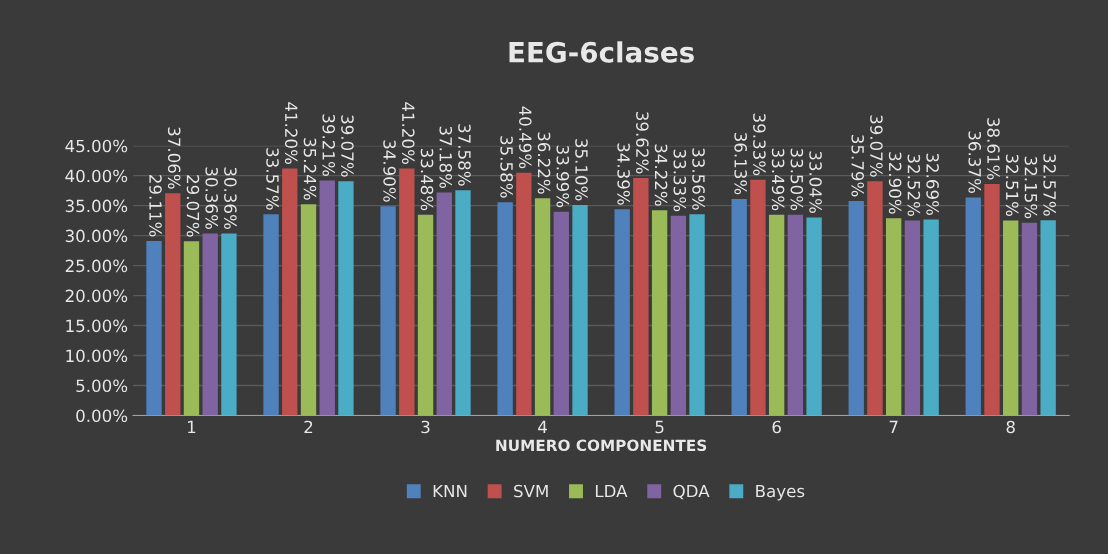 The image size is (1108, 554). Describe the element at coordinates (914, 185) in the screenshot. I see `data-label: 32.52%` at that location.